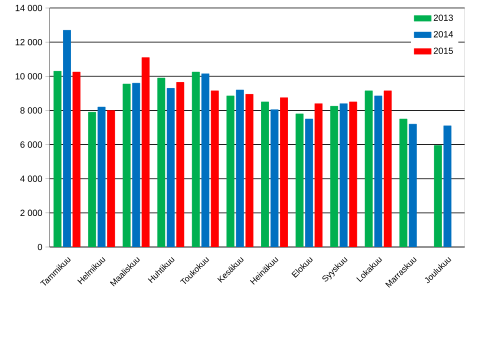  I want to click on legend-label: 2015, so click(443, 51).